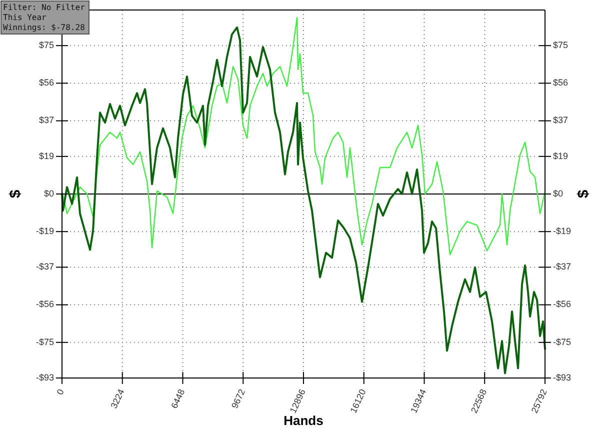  I want to click on y2-tick-label: $75, so click(560, 45).